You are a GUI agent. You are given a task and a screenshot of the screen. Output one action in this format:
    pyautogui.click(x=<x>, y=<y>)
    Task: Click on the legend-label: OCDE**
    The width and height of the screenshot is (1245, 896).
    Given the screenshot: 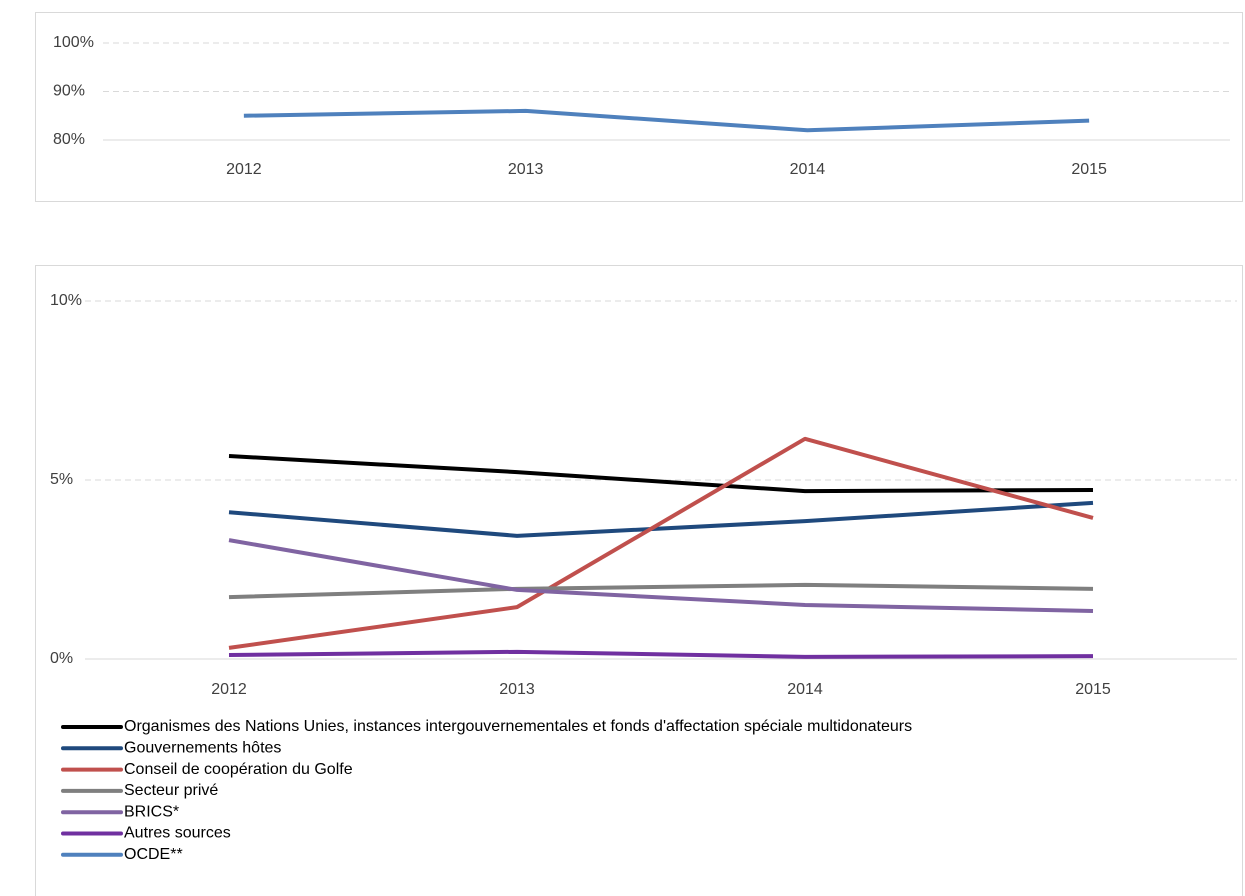 What is the action you would take?
    pyautogui.click(x=153, y=854)
    